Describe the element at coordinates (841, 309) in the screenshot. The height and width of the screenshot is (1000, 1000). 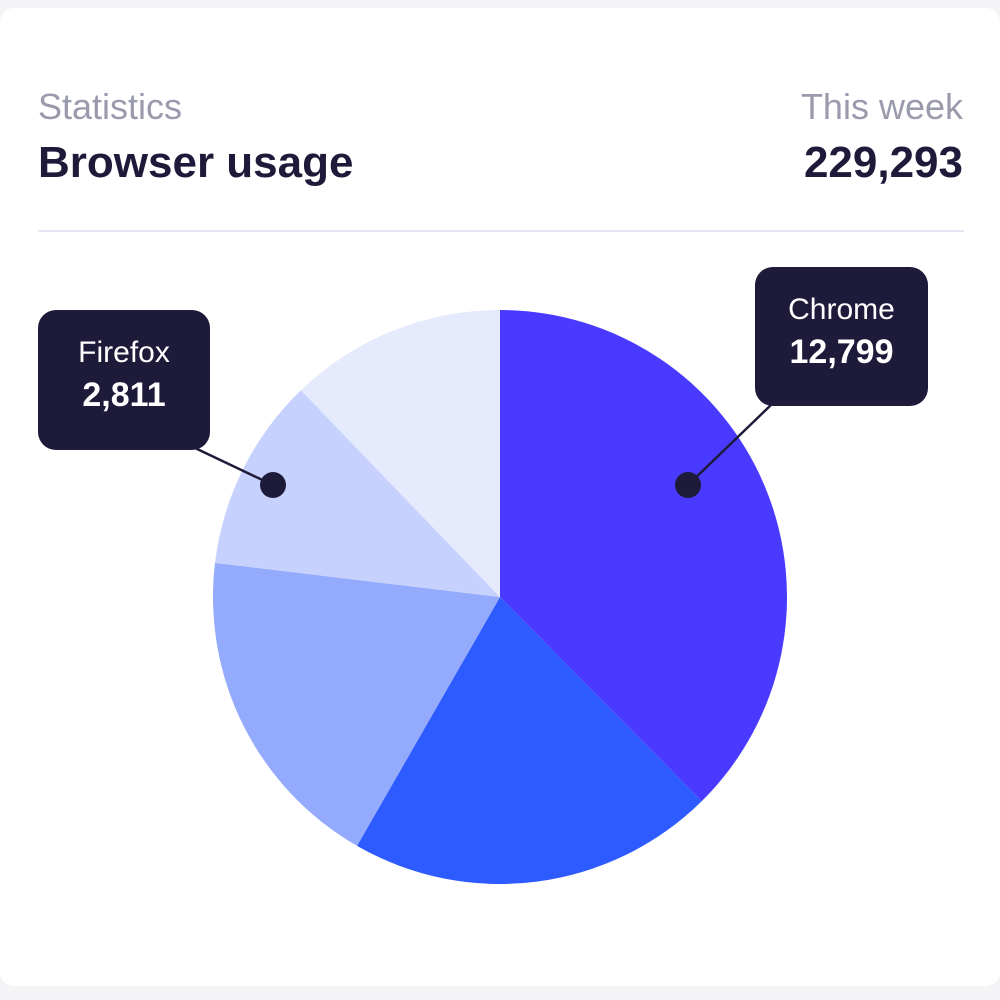
I see `tooltip-chrome-name: Chrome` at that location.